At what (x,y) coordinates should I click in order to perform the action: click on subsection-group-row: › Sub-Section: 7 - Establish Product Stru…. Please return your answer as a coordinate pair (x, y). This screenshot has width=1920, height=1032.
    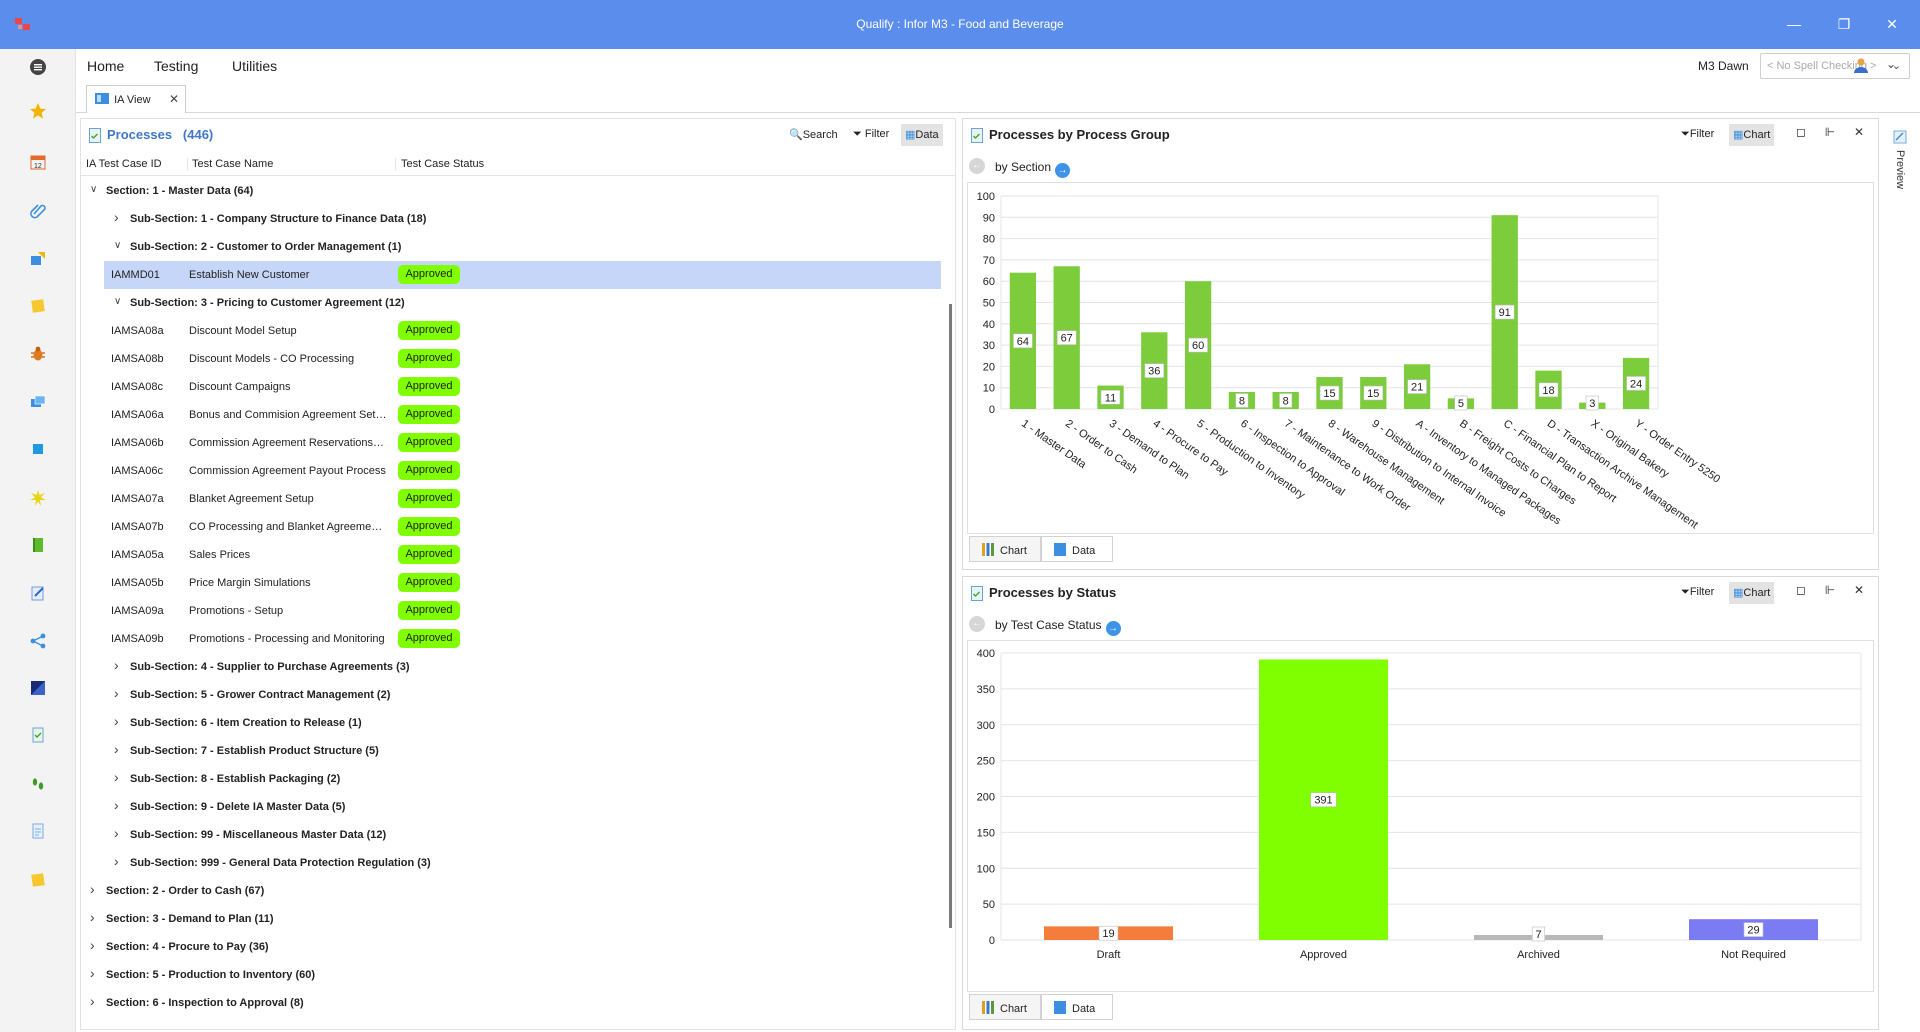
    Looking at the image, I should click on (511, 751).